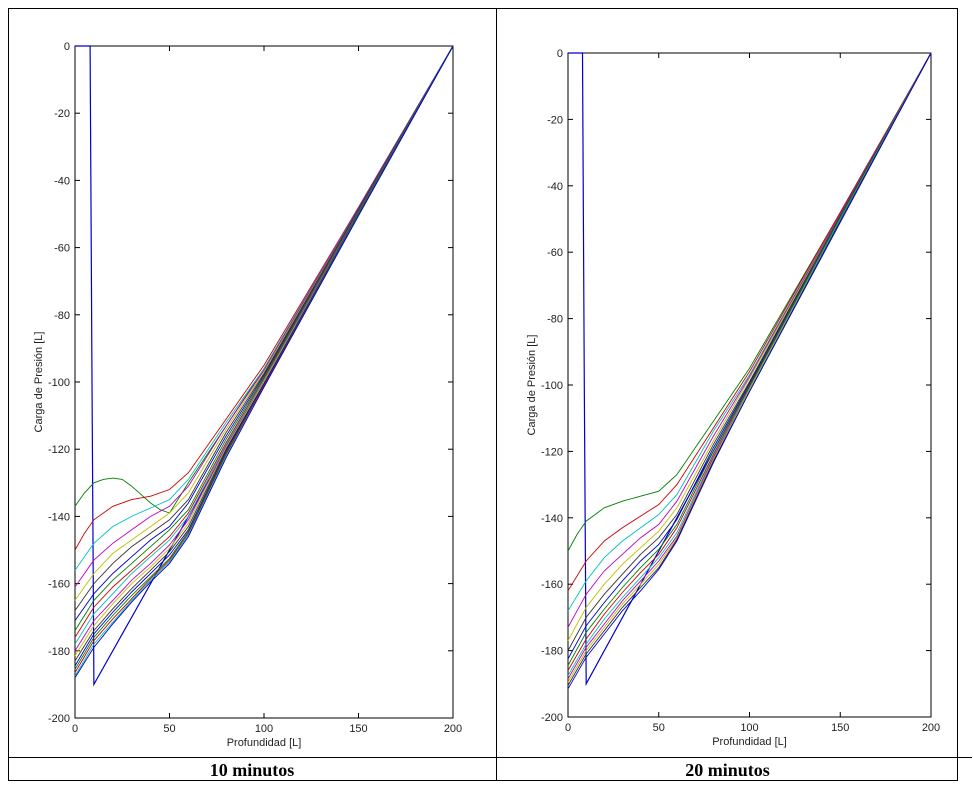  I want to click on table-column-divider, so click(496, 394).